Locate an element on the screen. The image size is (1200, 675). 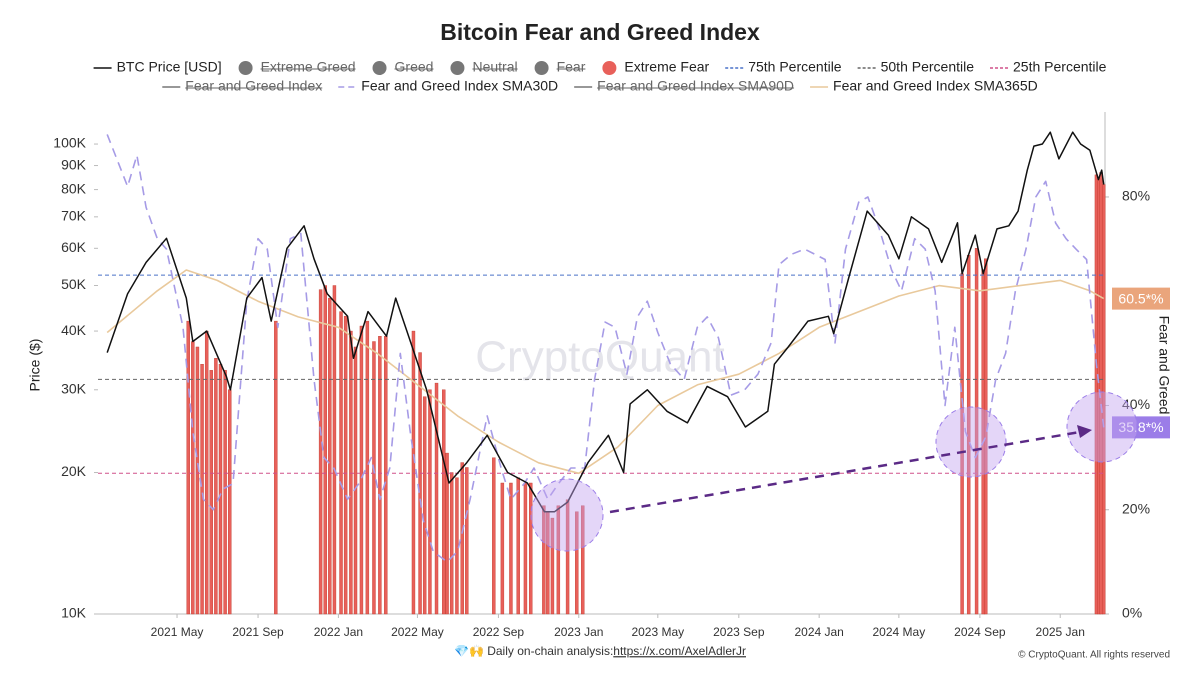
x-tick-label: 2023 Jan is located at coordinates (578, 632).